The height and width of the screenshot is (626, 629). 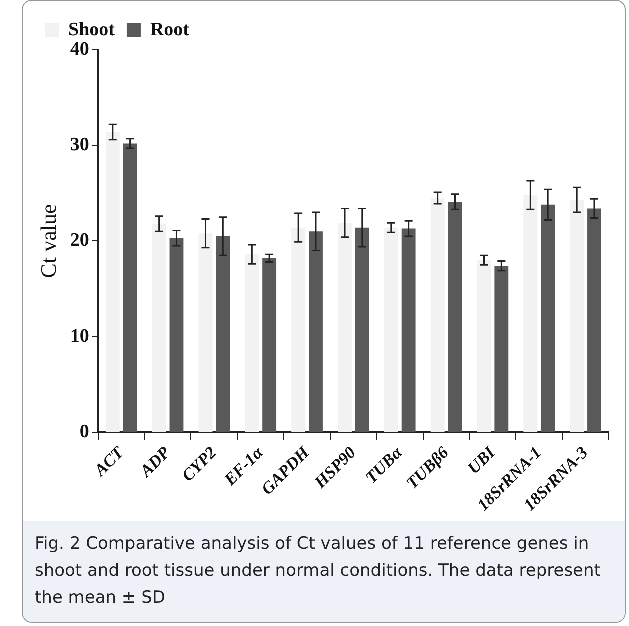 What do you see at coordinates (48, 241) in the screenshot?
I see `y-axis-title: Ct value` at bounding box center [48, 241].